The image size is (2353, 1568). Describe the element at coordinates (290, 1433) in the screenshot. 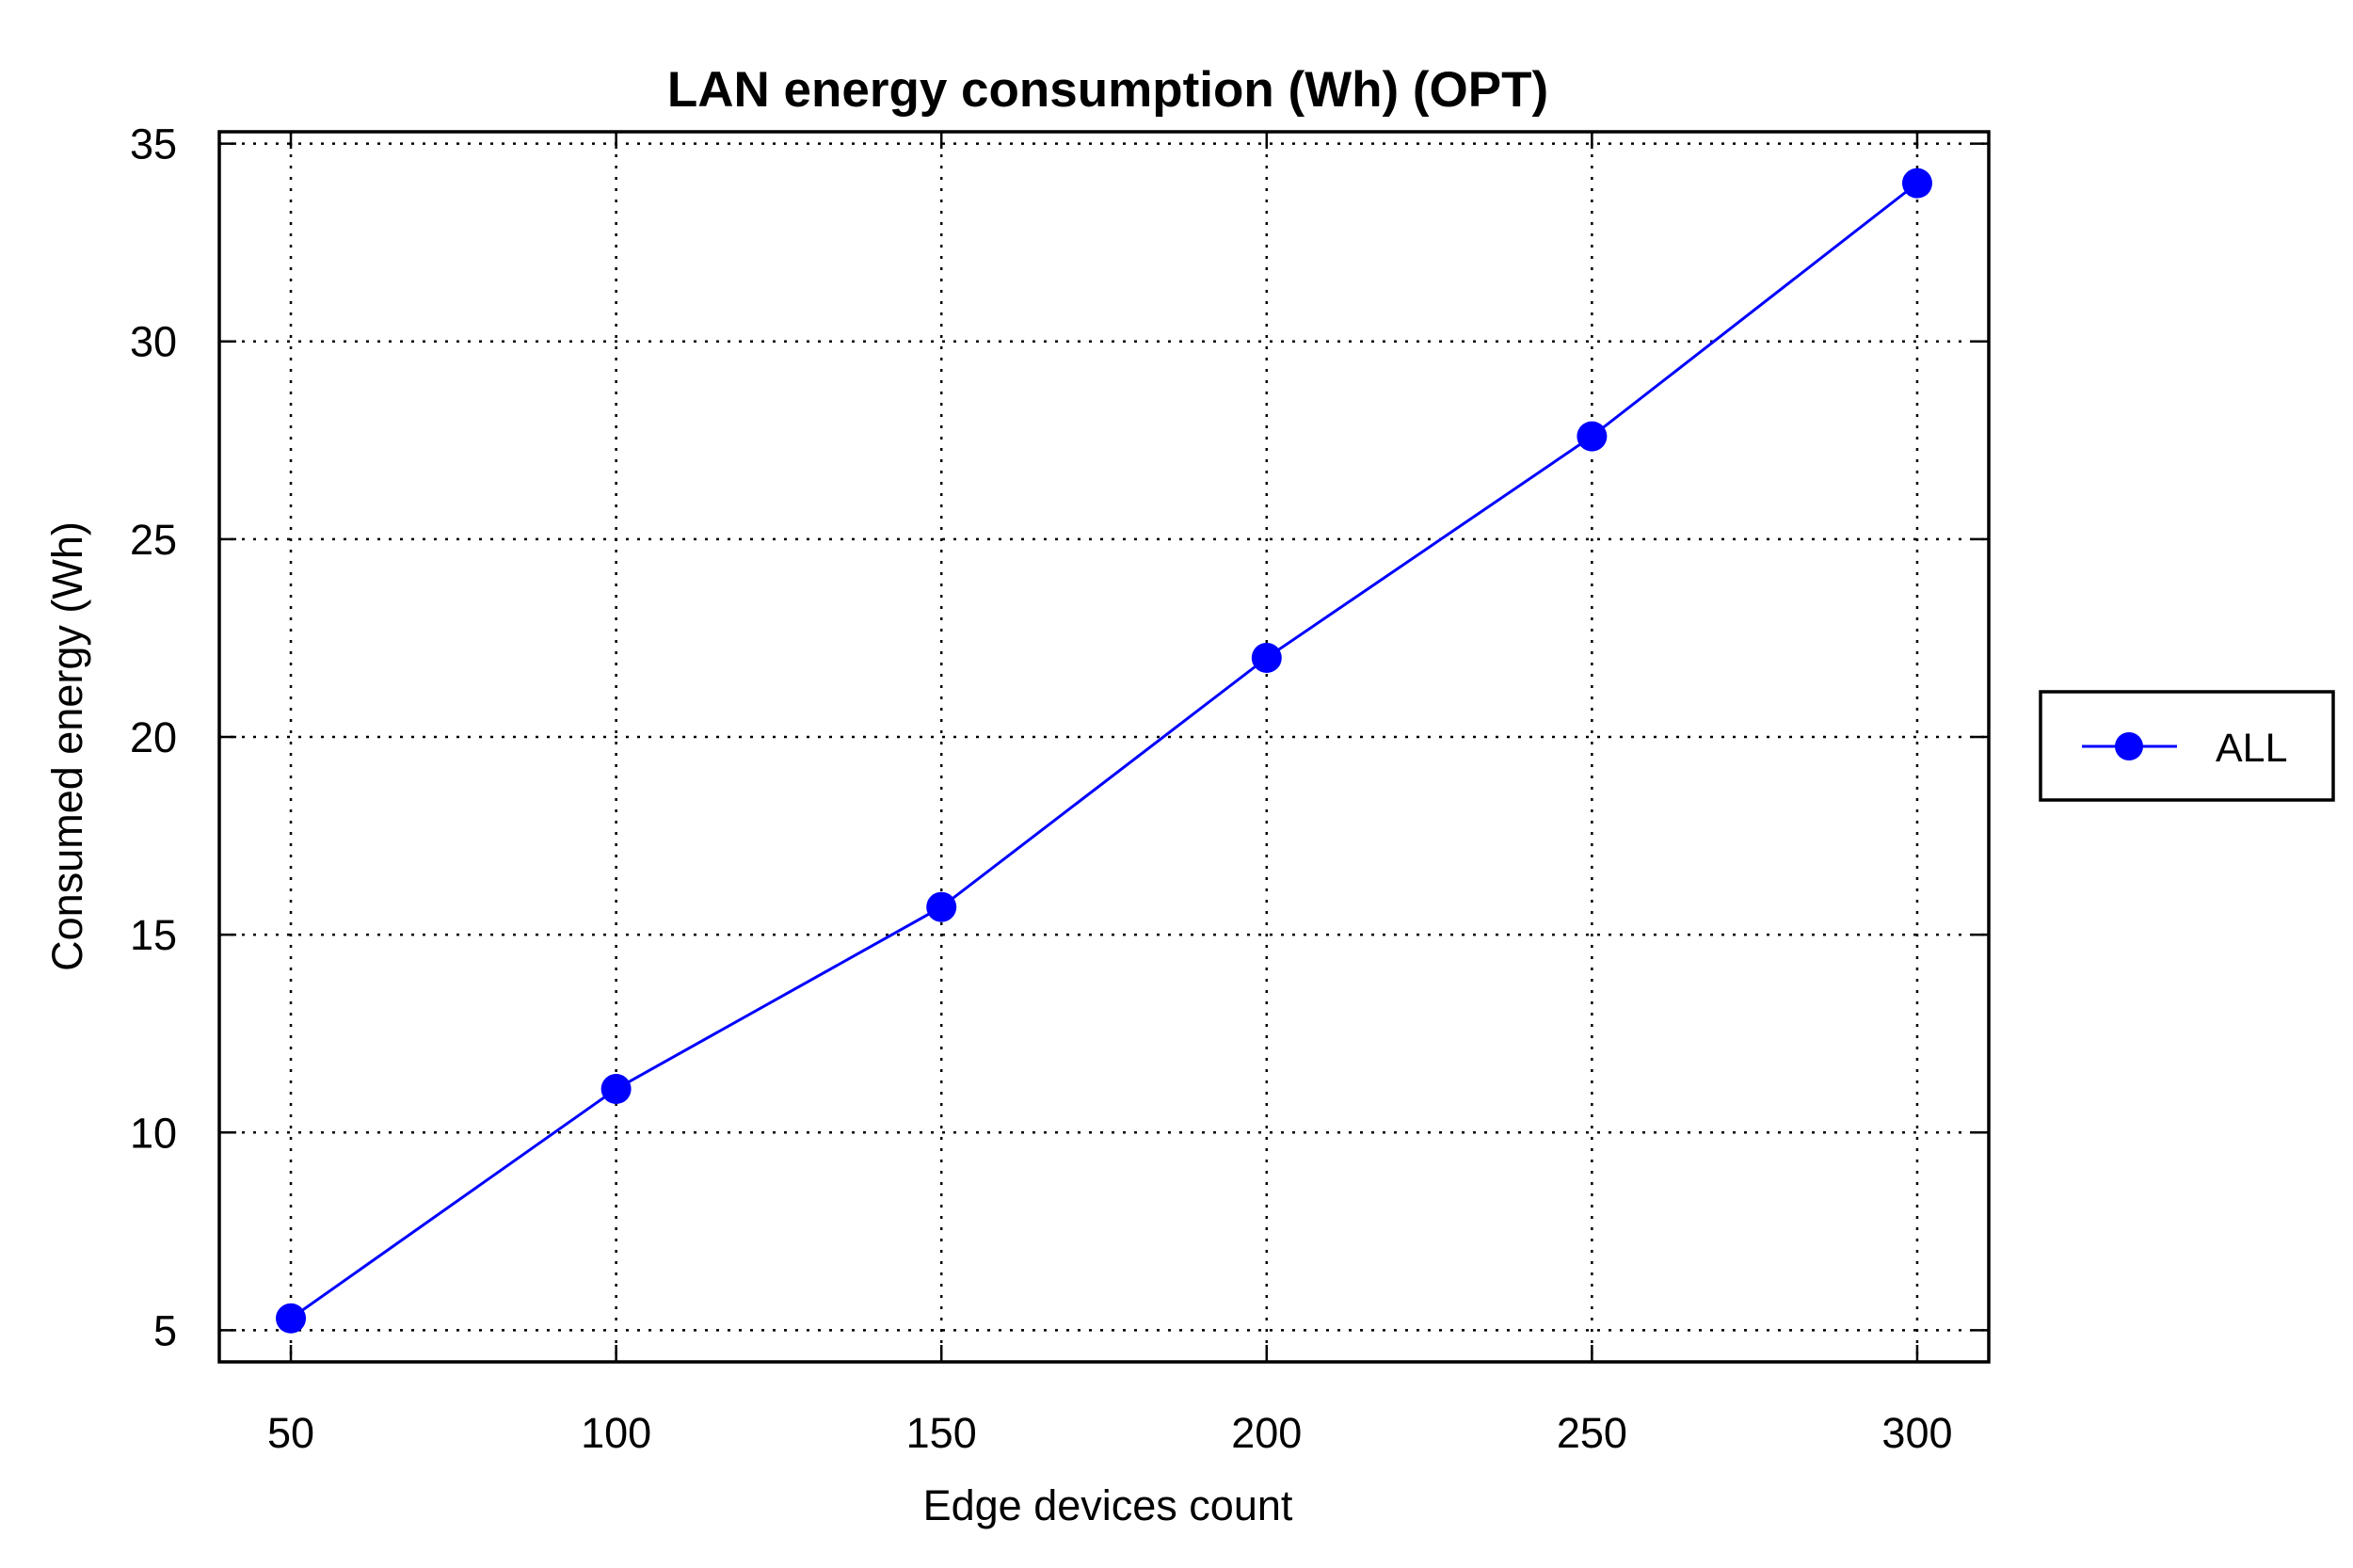

I see `x-tick-label-50: 50` at that location.